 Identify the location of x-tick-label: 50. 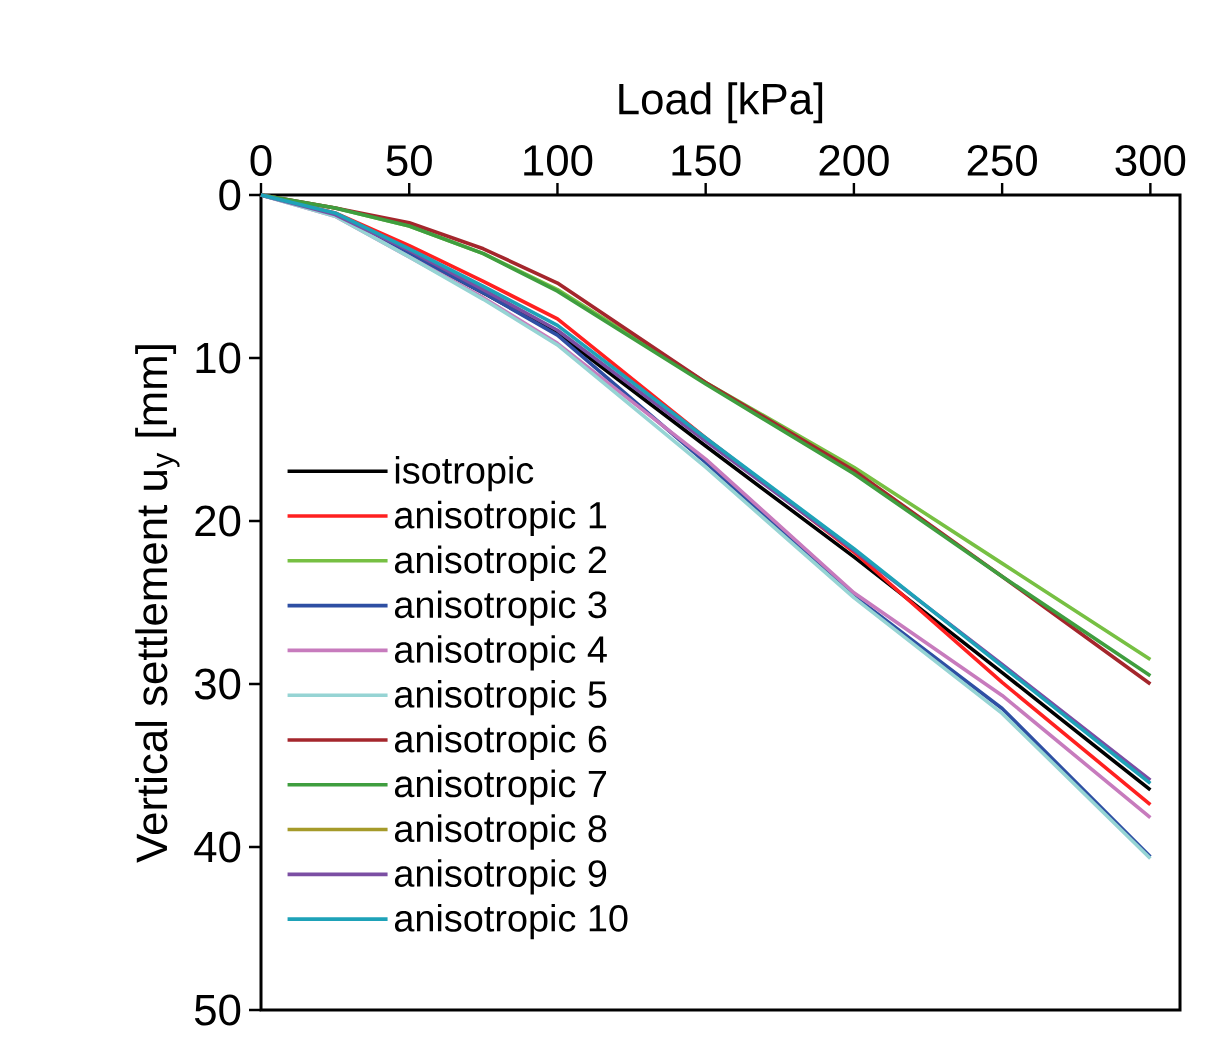
(409, 160).